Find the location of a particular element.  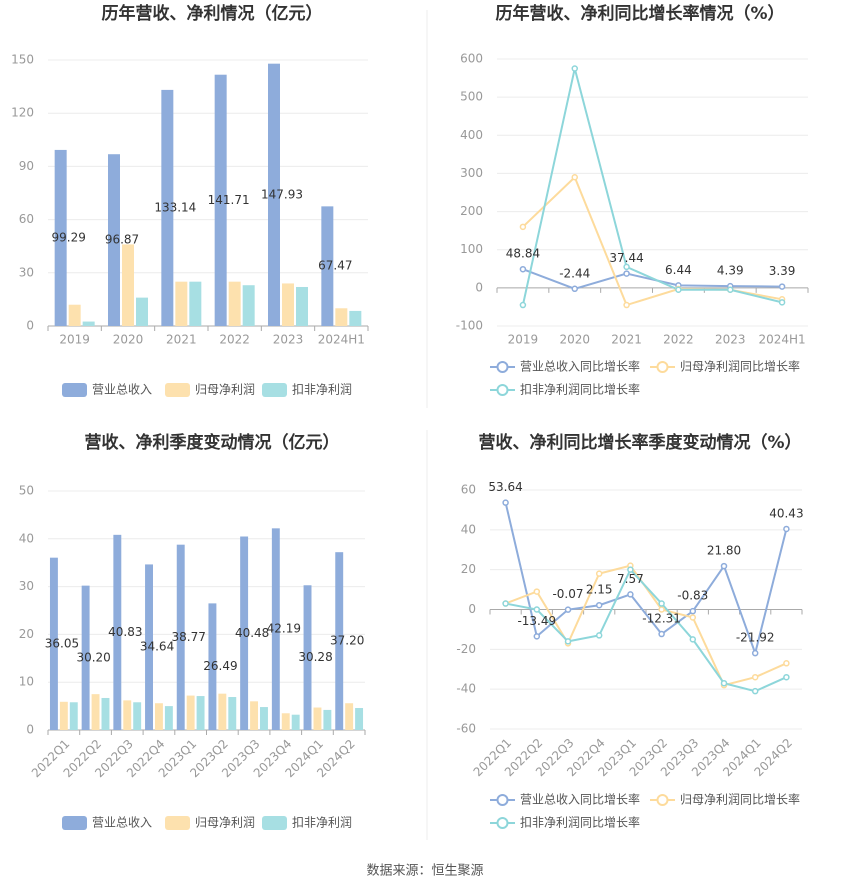

y-tick-label: -60 is located at coordinates (466, 729).